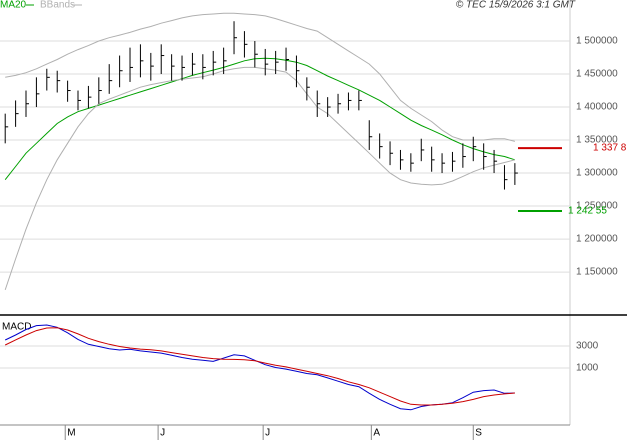 This screenshot has width=627, height=440. What do you see at coordinates (597, 173) in the screenshot?
I see `y-tick-label: 1 300000` at bounding box center [597, 173].